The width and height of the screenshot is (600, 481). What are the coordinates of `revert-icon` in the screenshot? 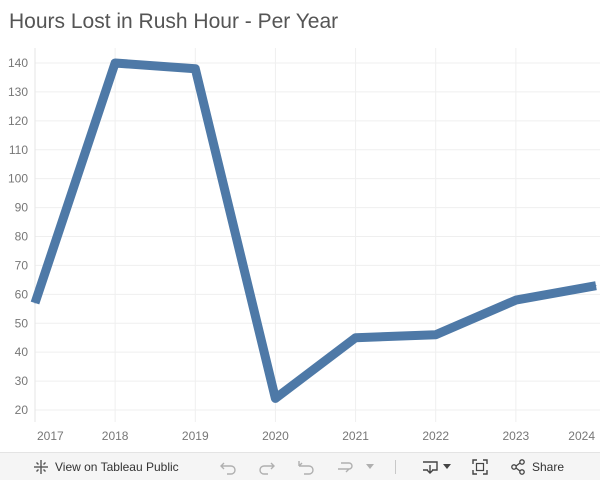 It's located at (306, 467).